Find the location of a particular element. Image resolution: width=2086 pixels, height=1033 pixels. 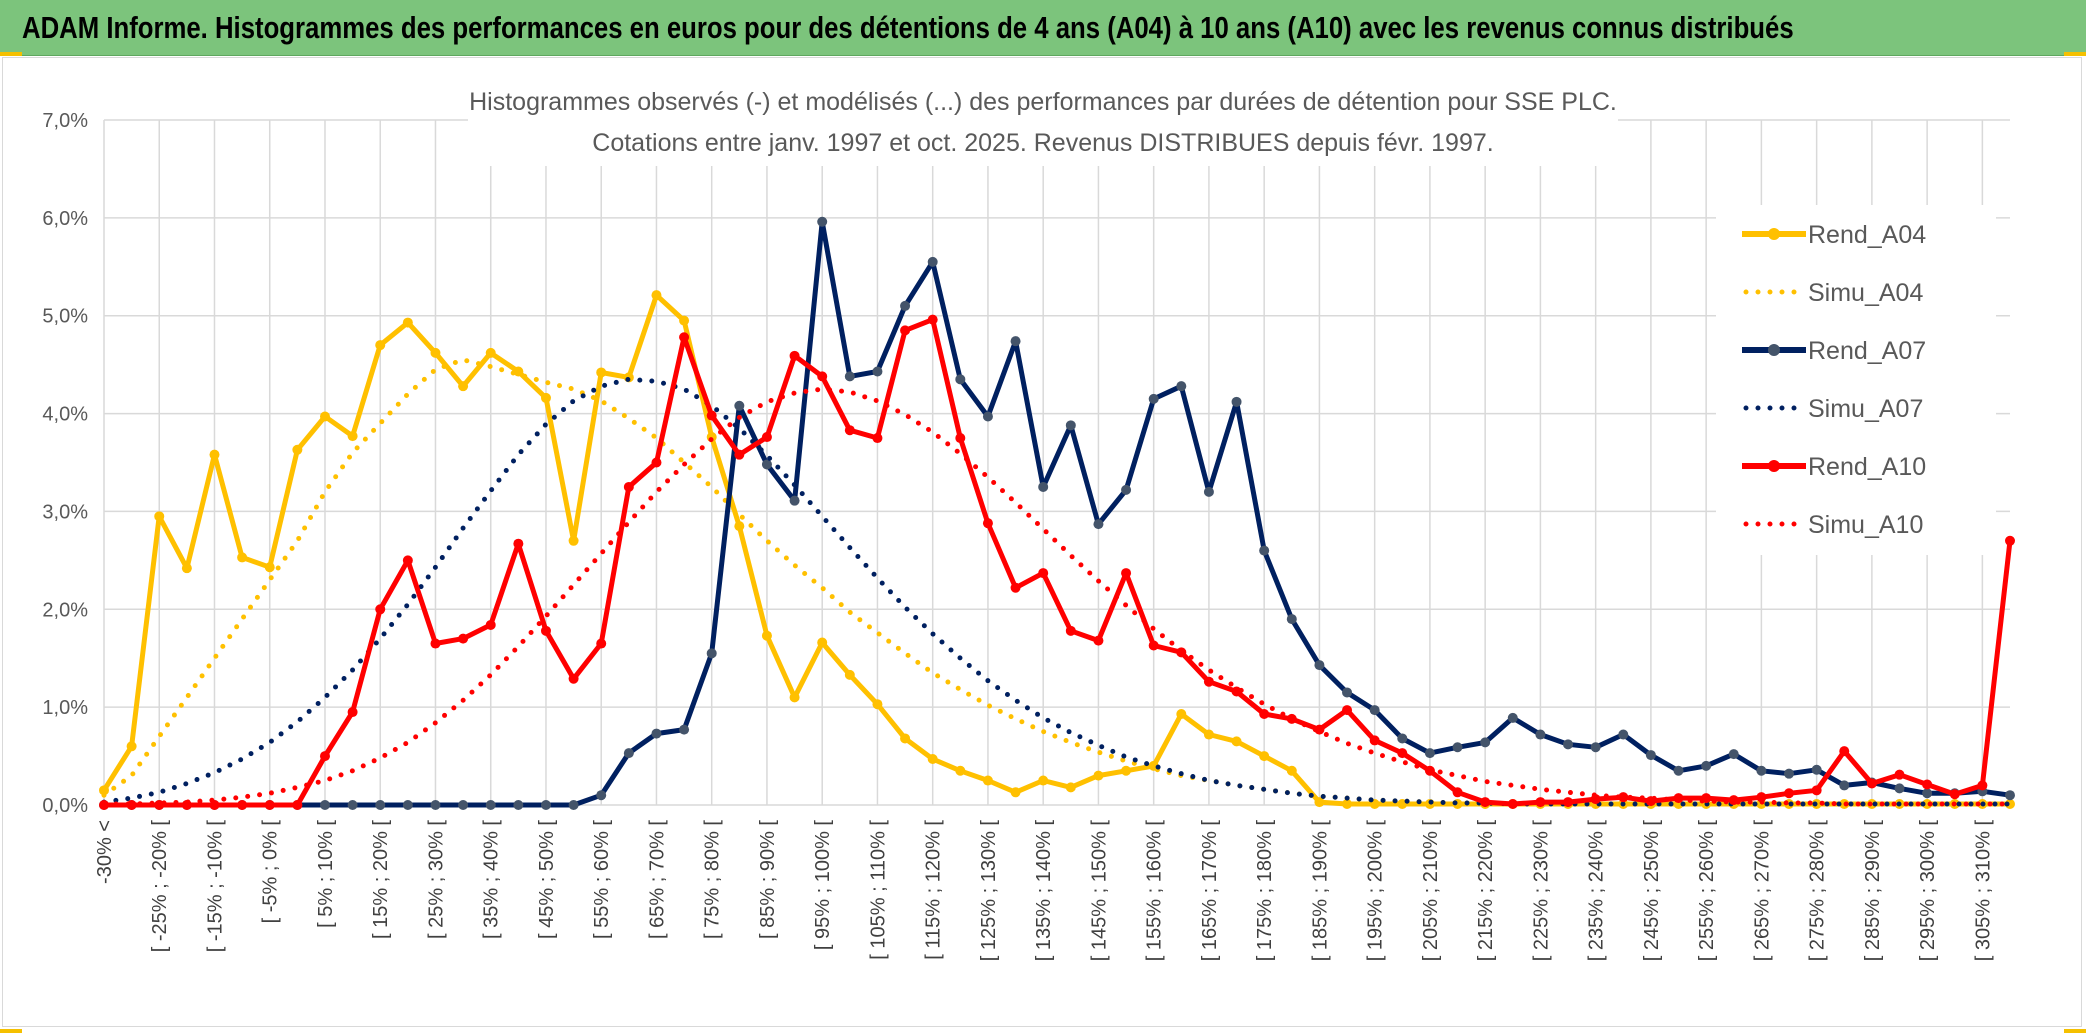

x-tick-label: [ 275% ; 280% [ is located at coordinates (1818, 891).